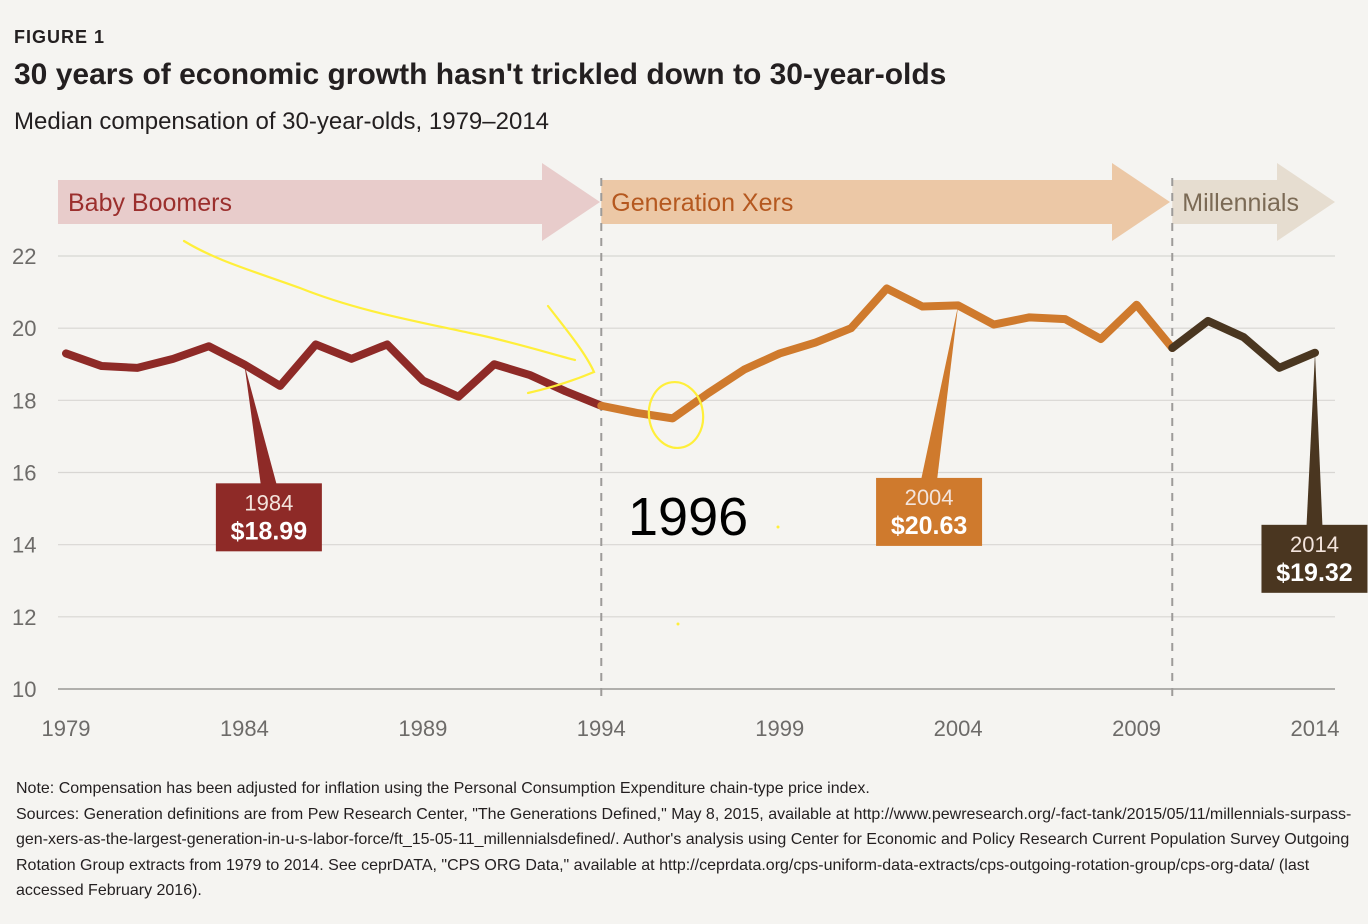 The width and height of the screenshot is (1368, 924). Describe the element at coordinates (60, 37) in the screenshot. I see `figure-label: FIGURE 1` at that location.